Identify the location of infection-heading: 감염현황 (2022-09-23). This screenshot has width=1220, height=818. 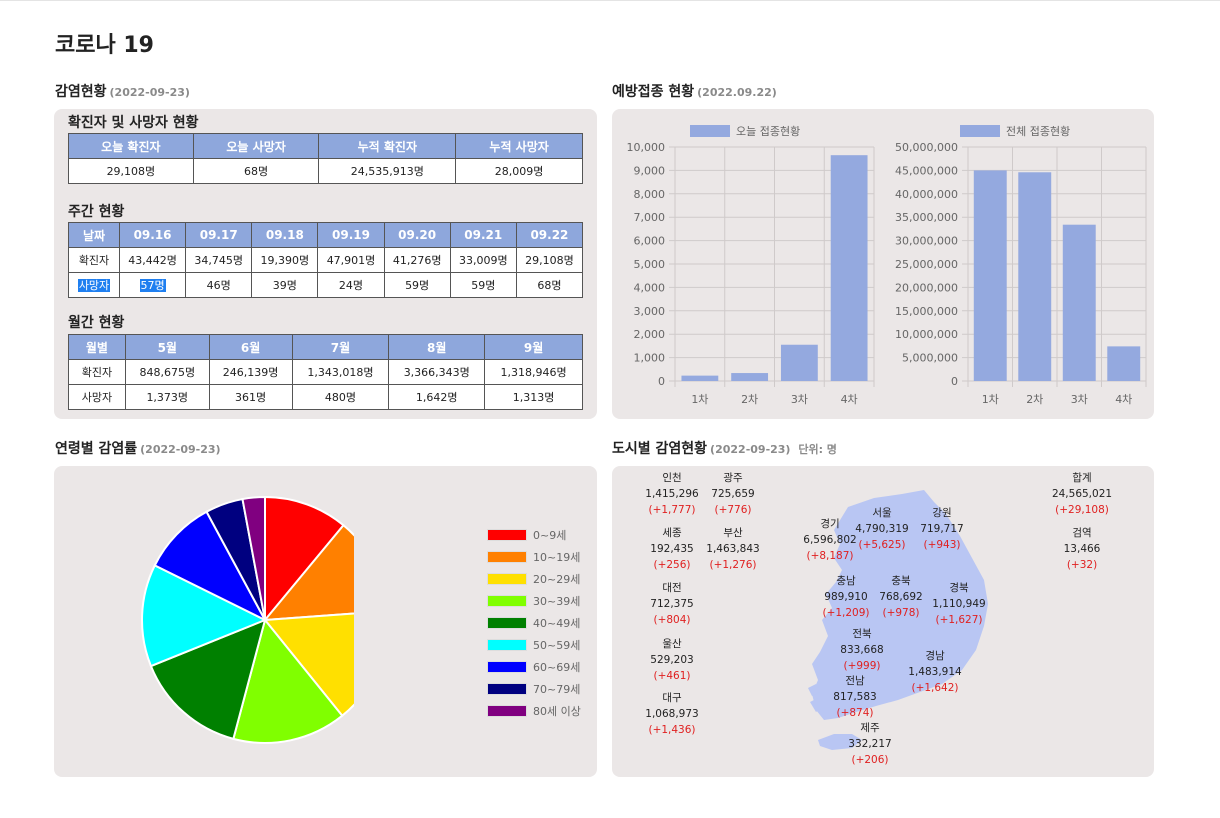
(122, 91).